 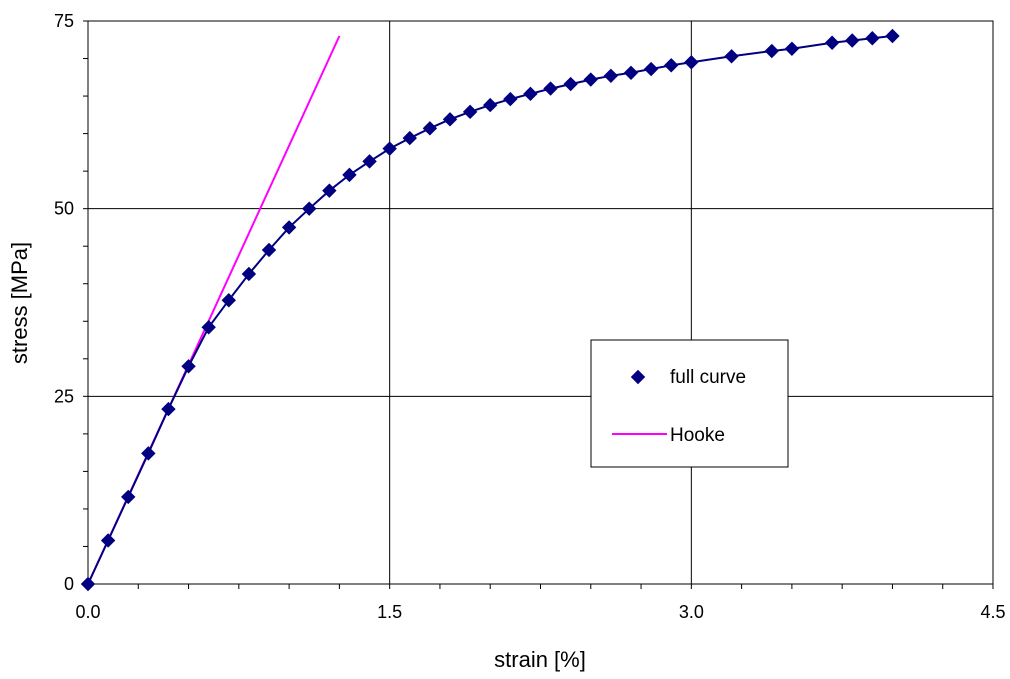 What do you see at coordinates (19, 303) in the screenshot?
I see `y-axis-title: stress [MPa]` at bounding box center [19, 303].